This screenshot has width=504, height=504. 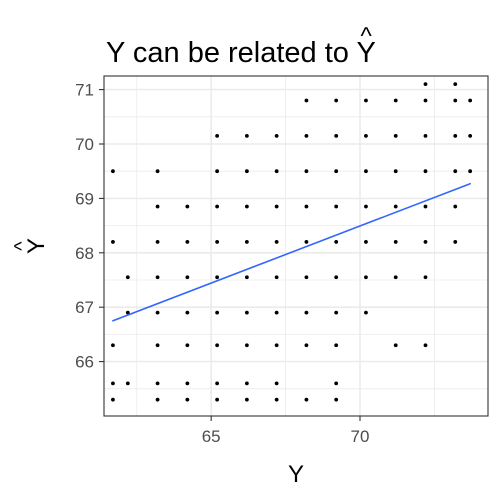 I want to click on chart-title: Y can be related to Y ^, so click(x=241, y=46).